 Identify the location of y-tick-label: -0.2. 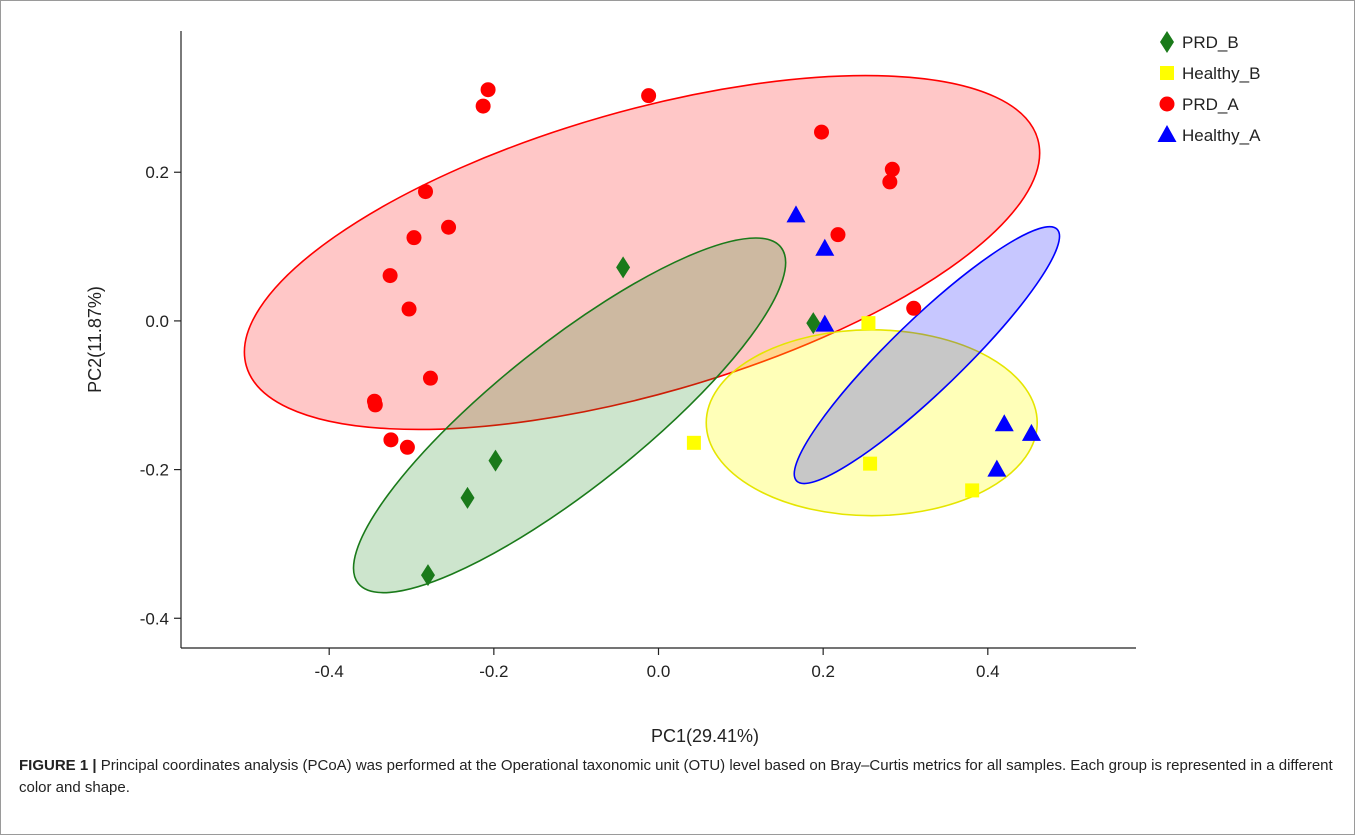
(154, 470).